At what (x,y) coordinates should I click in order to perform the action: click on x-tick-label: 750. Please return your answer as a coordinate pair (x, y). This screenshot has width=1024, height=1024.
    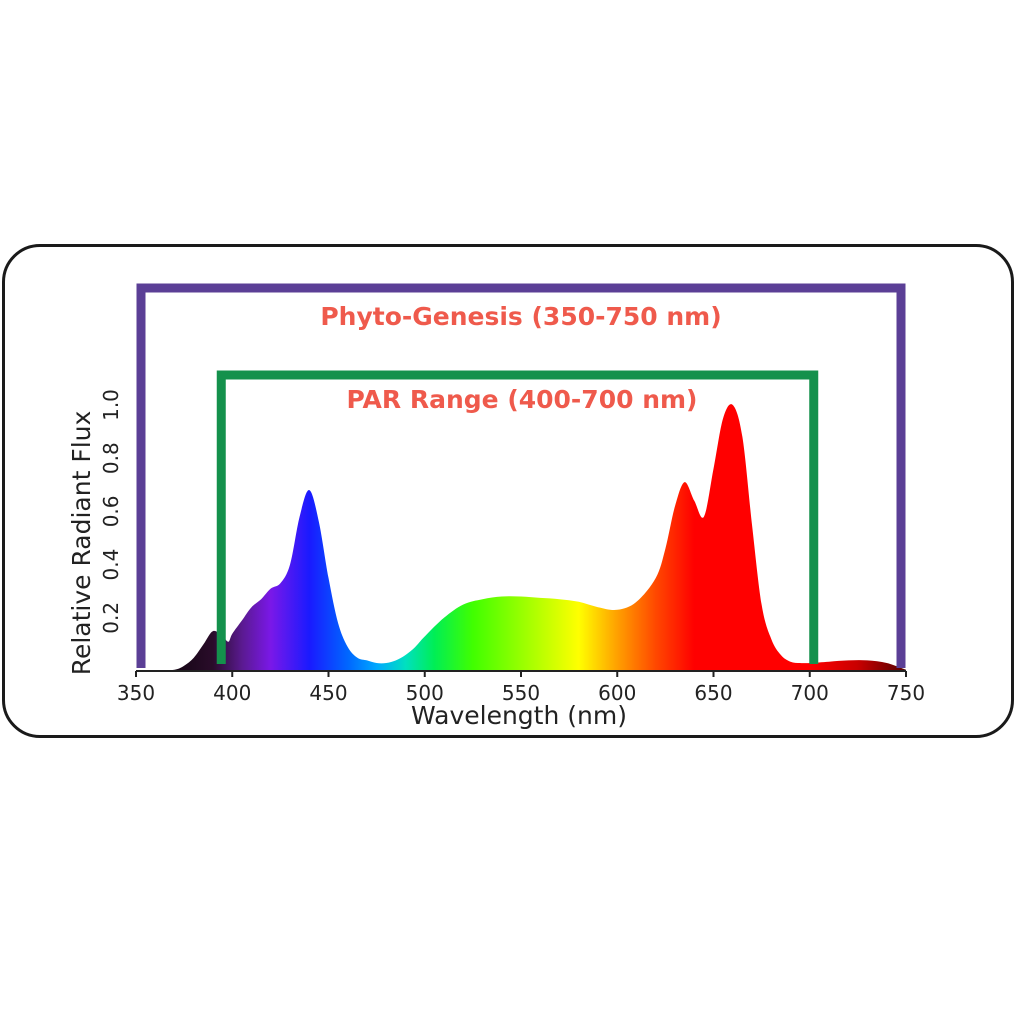
    Looking at the image, I should click on (906, 693).